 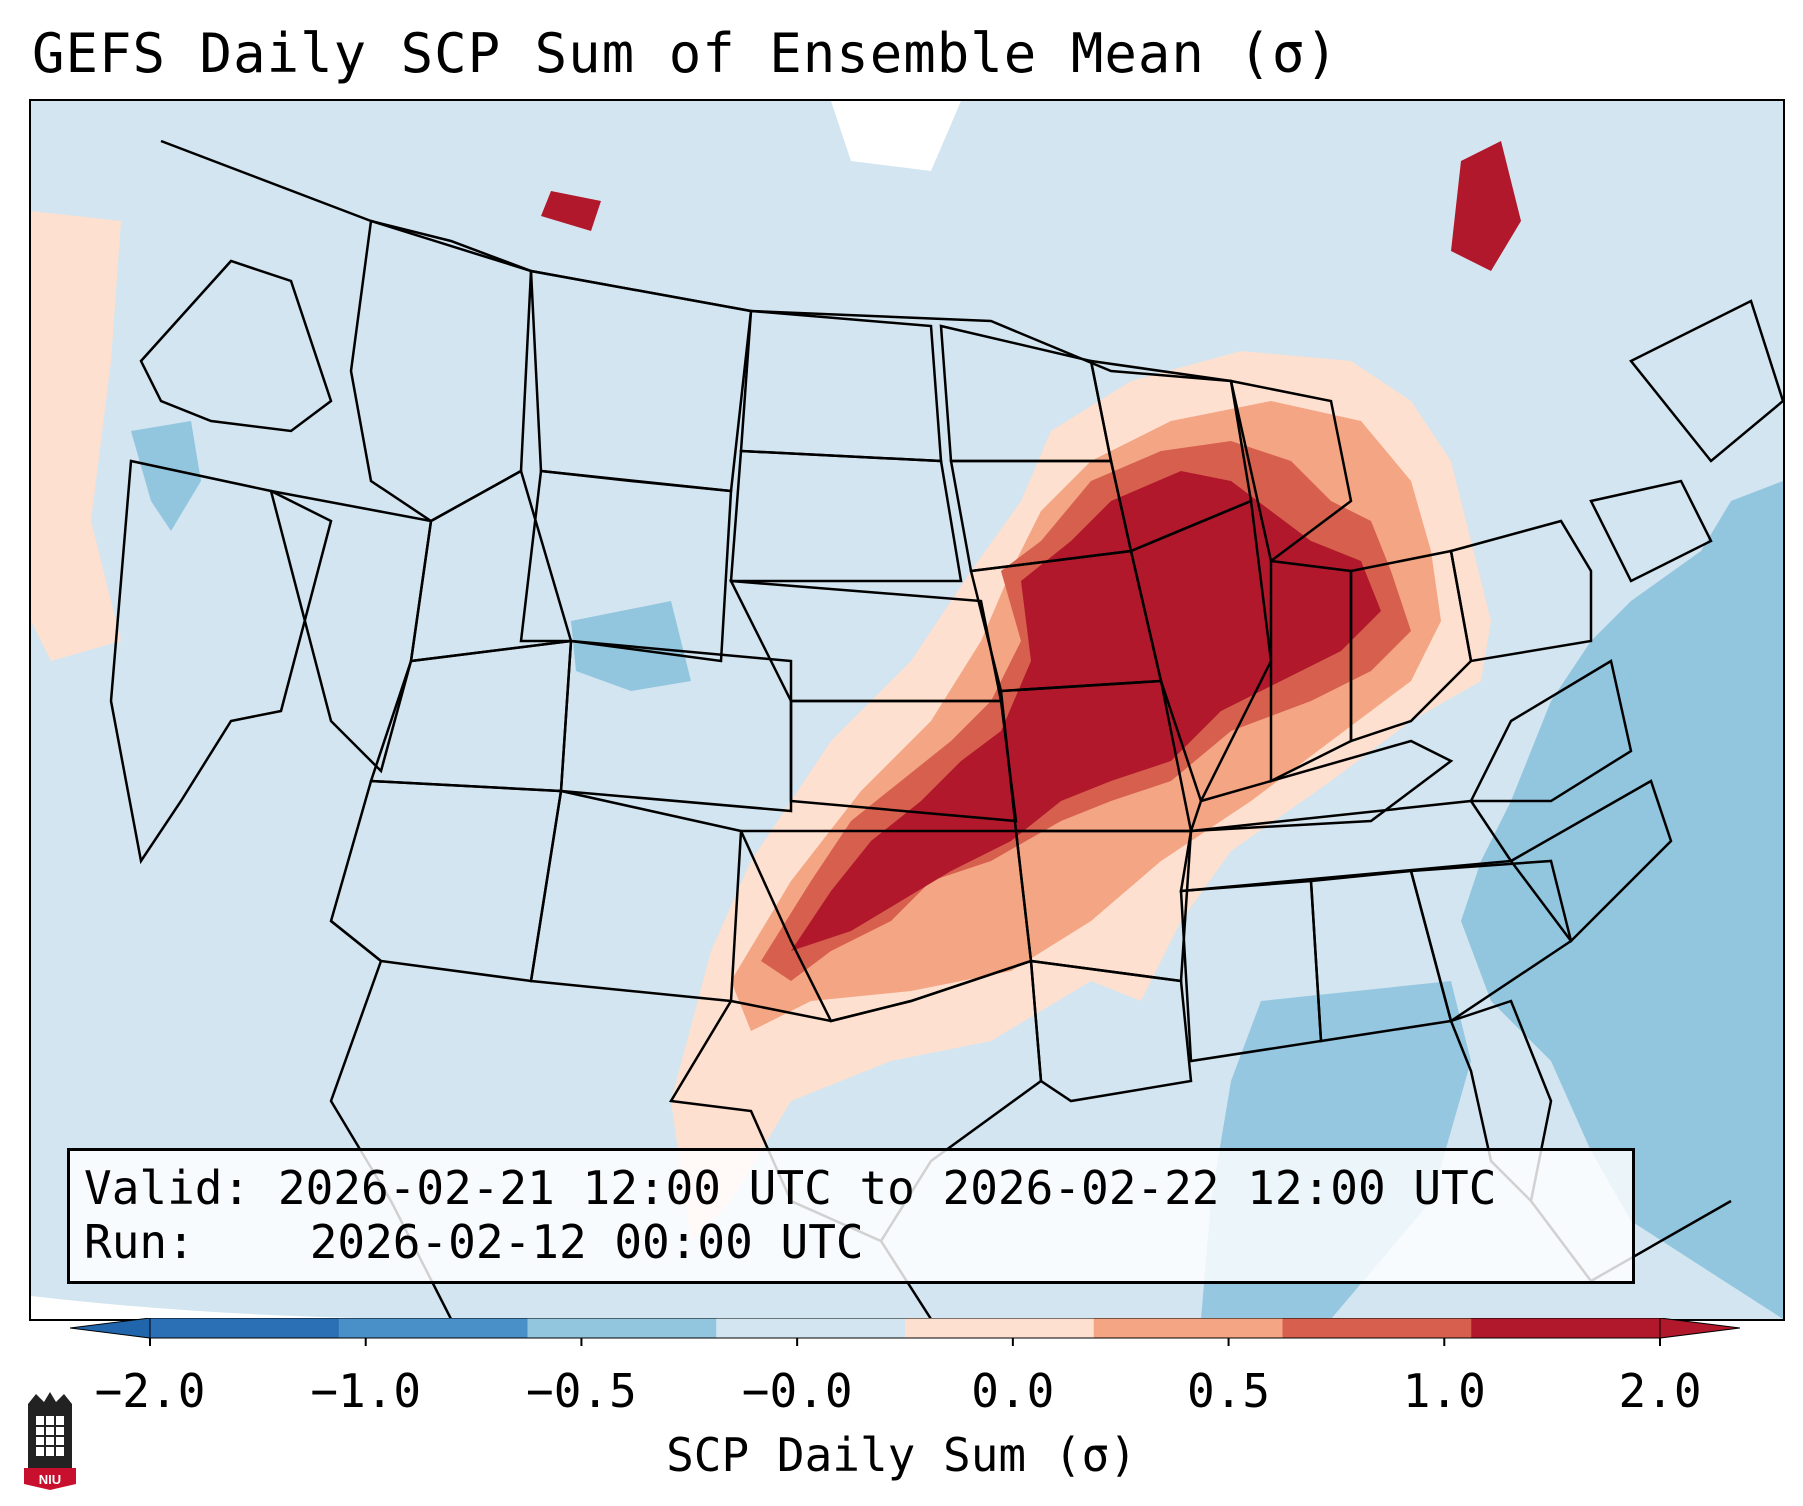 I want to click on alberta-high-anomaly, so click(x=571, y=211).